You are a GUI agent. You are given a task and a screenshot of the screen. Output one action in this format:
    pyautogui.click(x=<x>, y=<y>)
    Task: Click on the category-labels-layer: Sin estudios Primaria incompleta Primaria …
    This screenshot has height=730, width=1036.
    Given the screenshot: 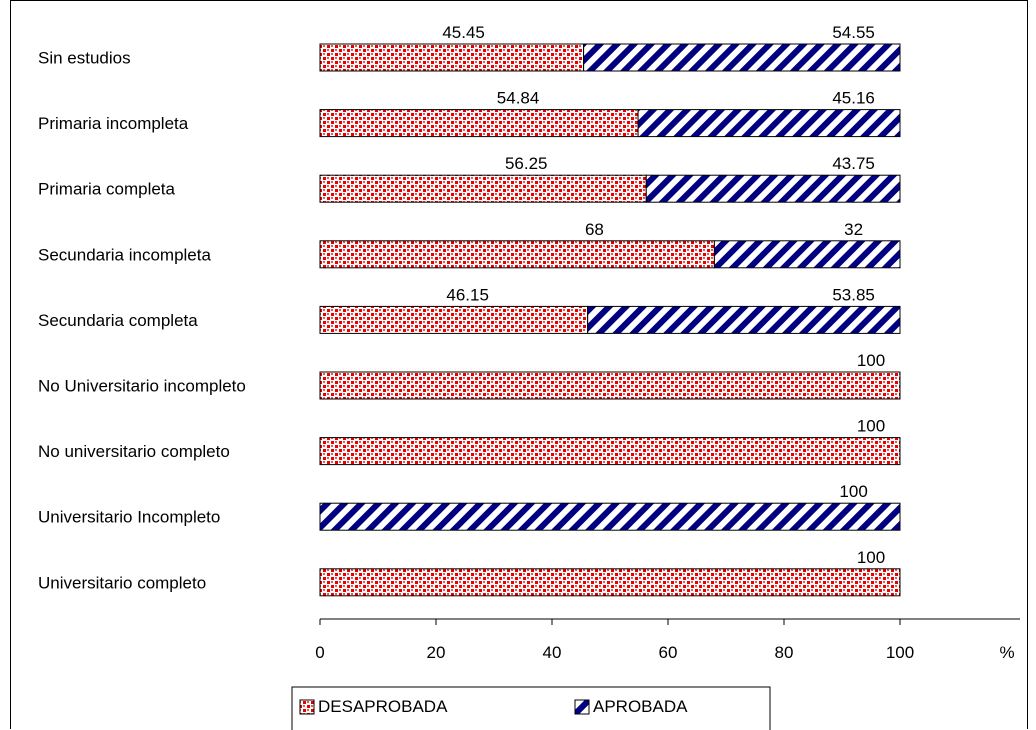 What is the action you would take?
    pyautogui.click(x=142, y=321)
    